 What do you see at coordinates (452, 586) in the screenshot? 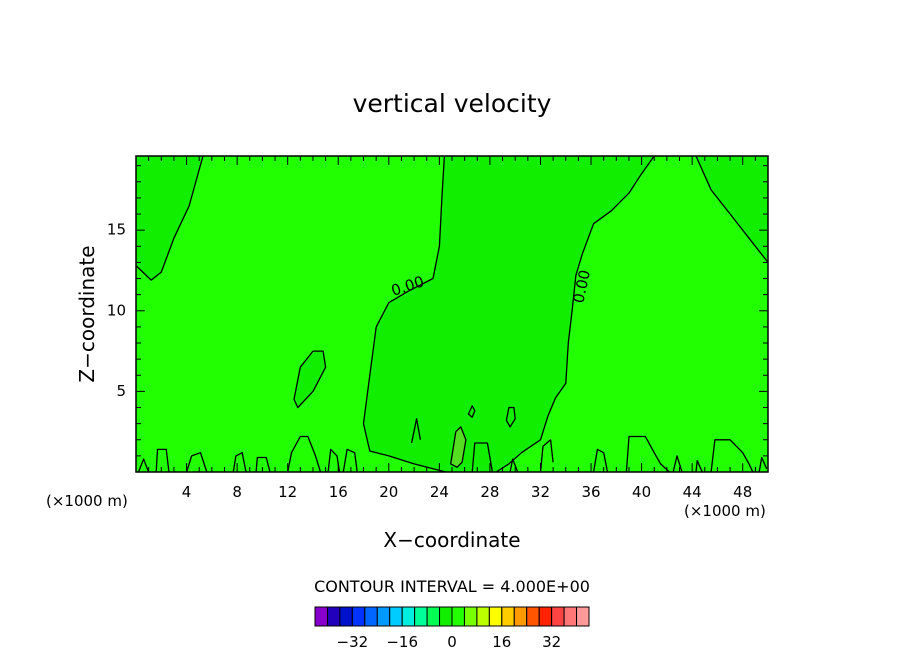
I see `contour-interval-label: CONTOUR INTERVAL = 4.000E+00` at bounding box center [452, 586].